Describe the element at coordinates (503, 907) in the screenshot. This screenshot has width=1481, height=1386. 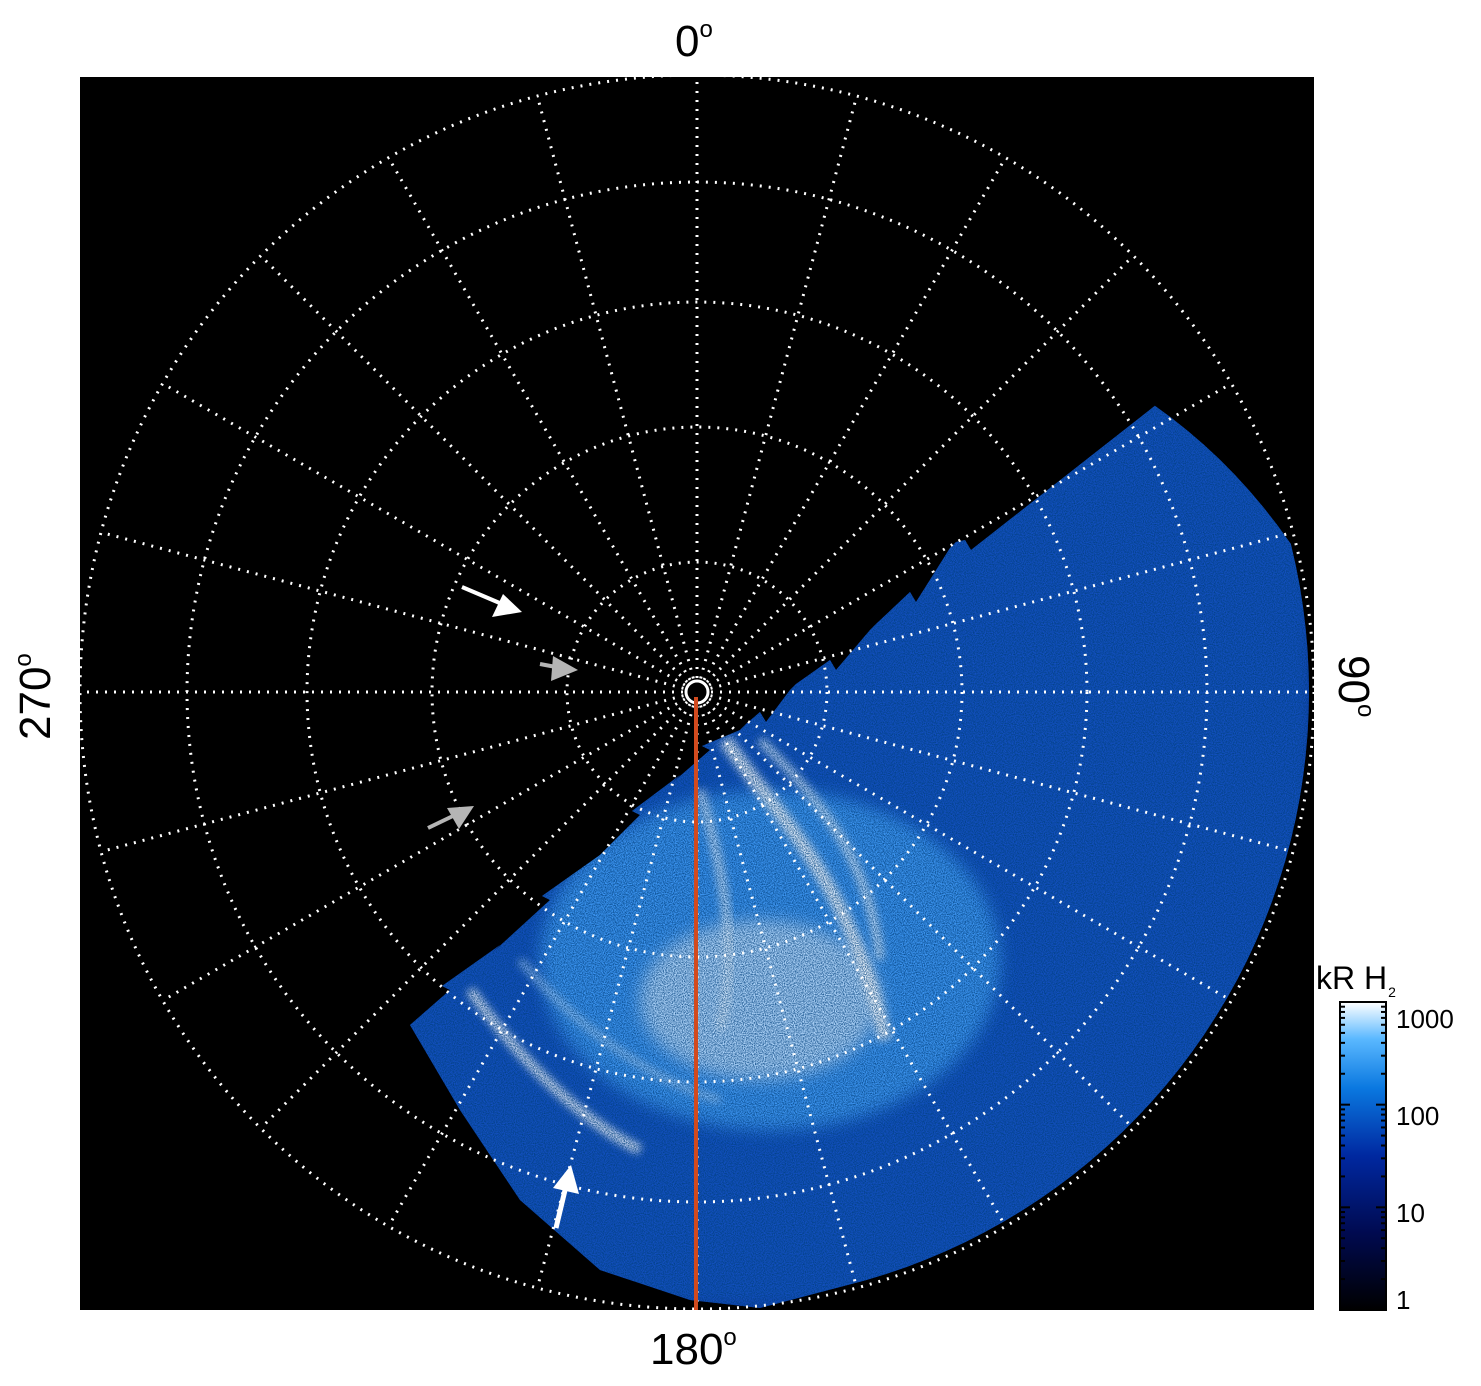
I see `annotation-arrows` at that location.